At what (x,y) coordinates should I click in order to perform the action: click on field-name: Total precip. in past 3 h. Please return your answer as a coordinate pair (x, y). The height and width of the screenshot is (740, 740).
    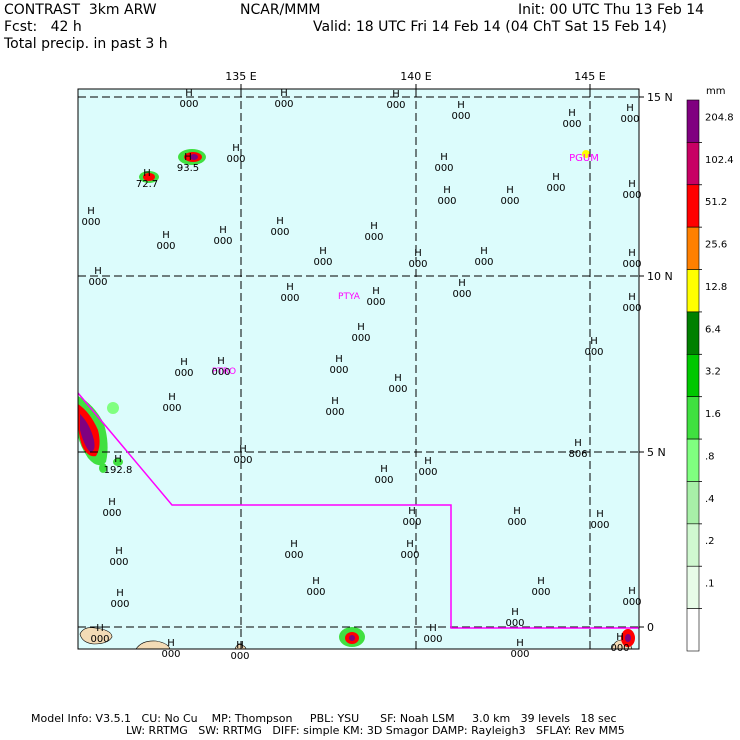
    Looking at the image, I should click on (86, 44).